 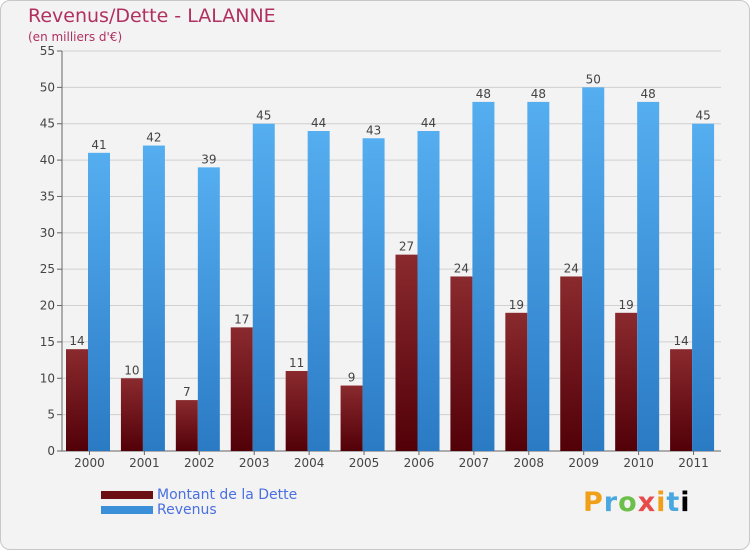 I want to click on data-label-revenus: 42, so click(x=153, y=138).